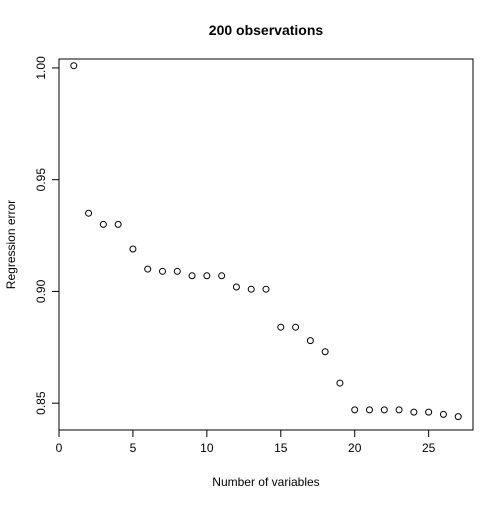  I want to click on y-tick-label: 0.95, so click(41, 180).